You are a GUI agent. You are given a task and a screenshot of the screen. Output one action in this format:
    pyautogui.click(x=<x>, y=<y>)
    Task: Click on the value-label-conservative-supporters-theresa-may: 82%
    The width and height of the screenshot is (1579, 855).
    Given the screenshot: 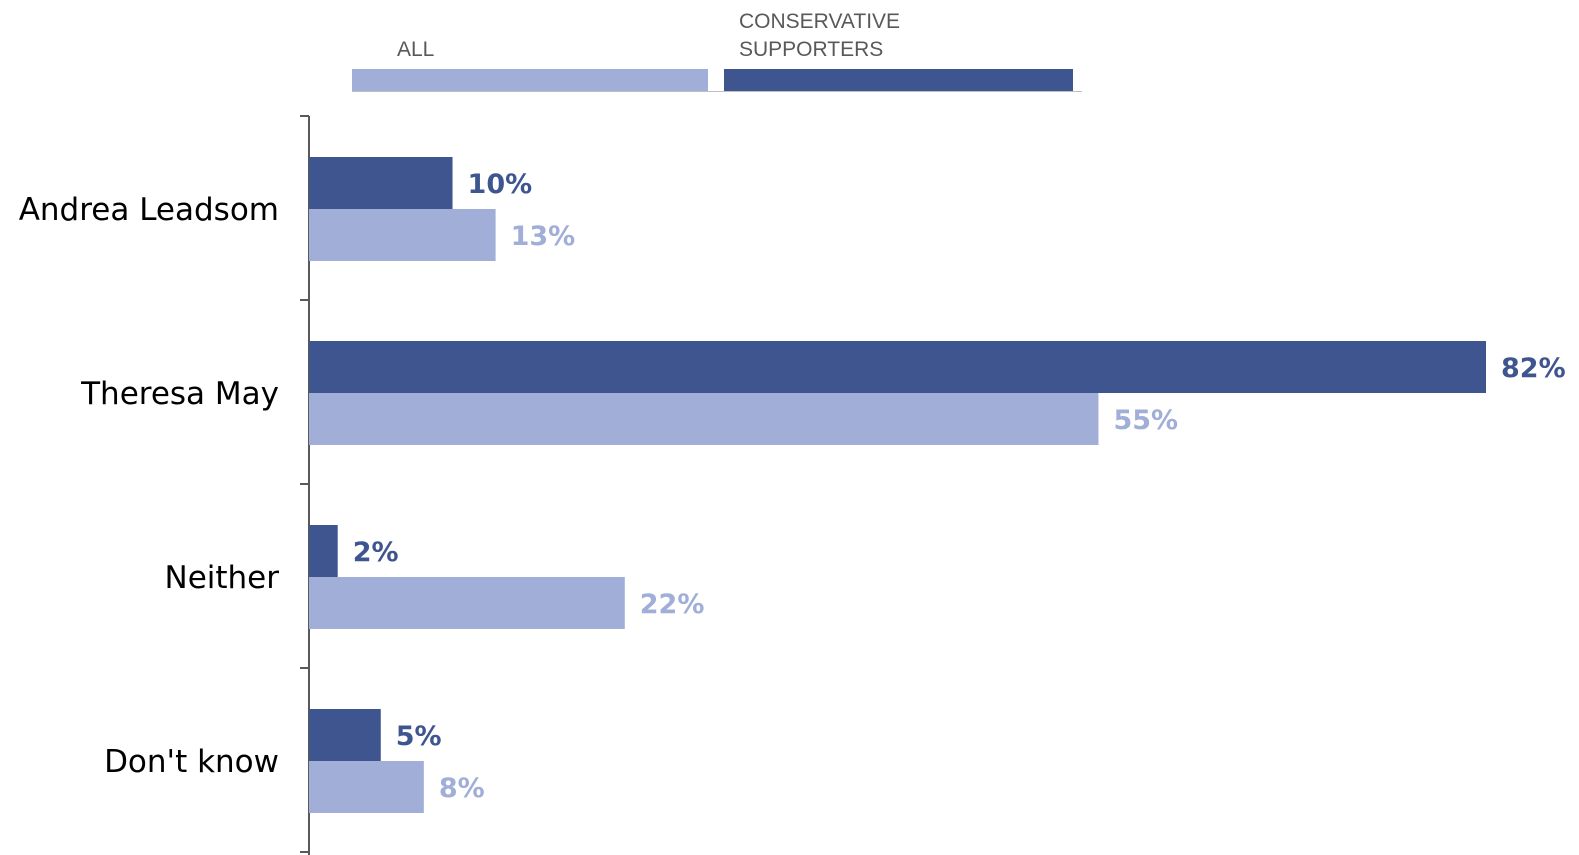 What is the action you would take?
    pyautogui.click(x=1533, y=368)
    